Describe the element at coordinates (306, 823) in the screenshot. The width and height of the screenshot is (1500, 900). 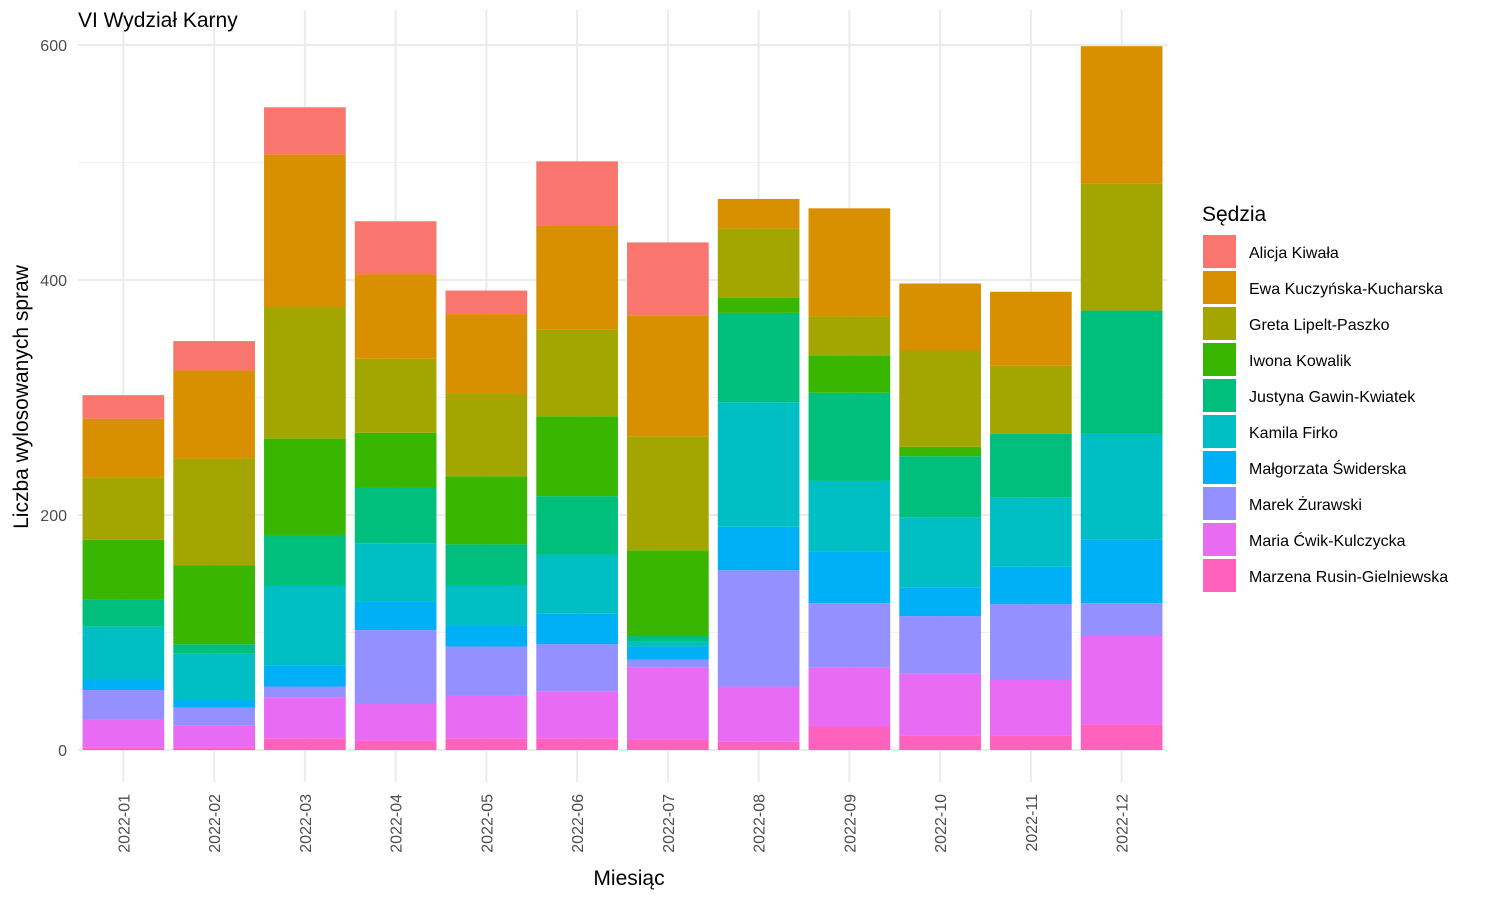
I see `x-tick-label: 2022-03` at that location.